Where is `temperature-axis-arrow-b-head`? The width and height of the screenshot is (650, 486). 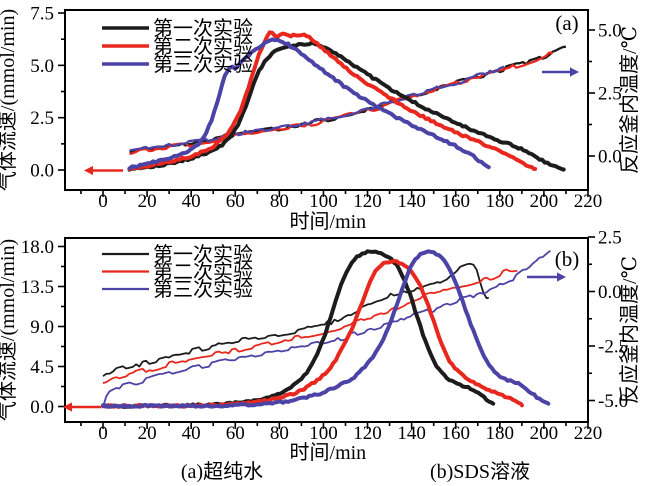 temperature-axis-arrow-b-head is located at coordinates (561, 277).